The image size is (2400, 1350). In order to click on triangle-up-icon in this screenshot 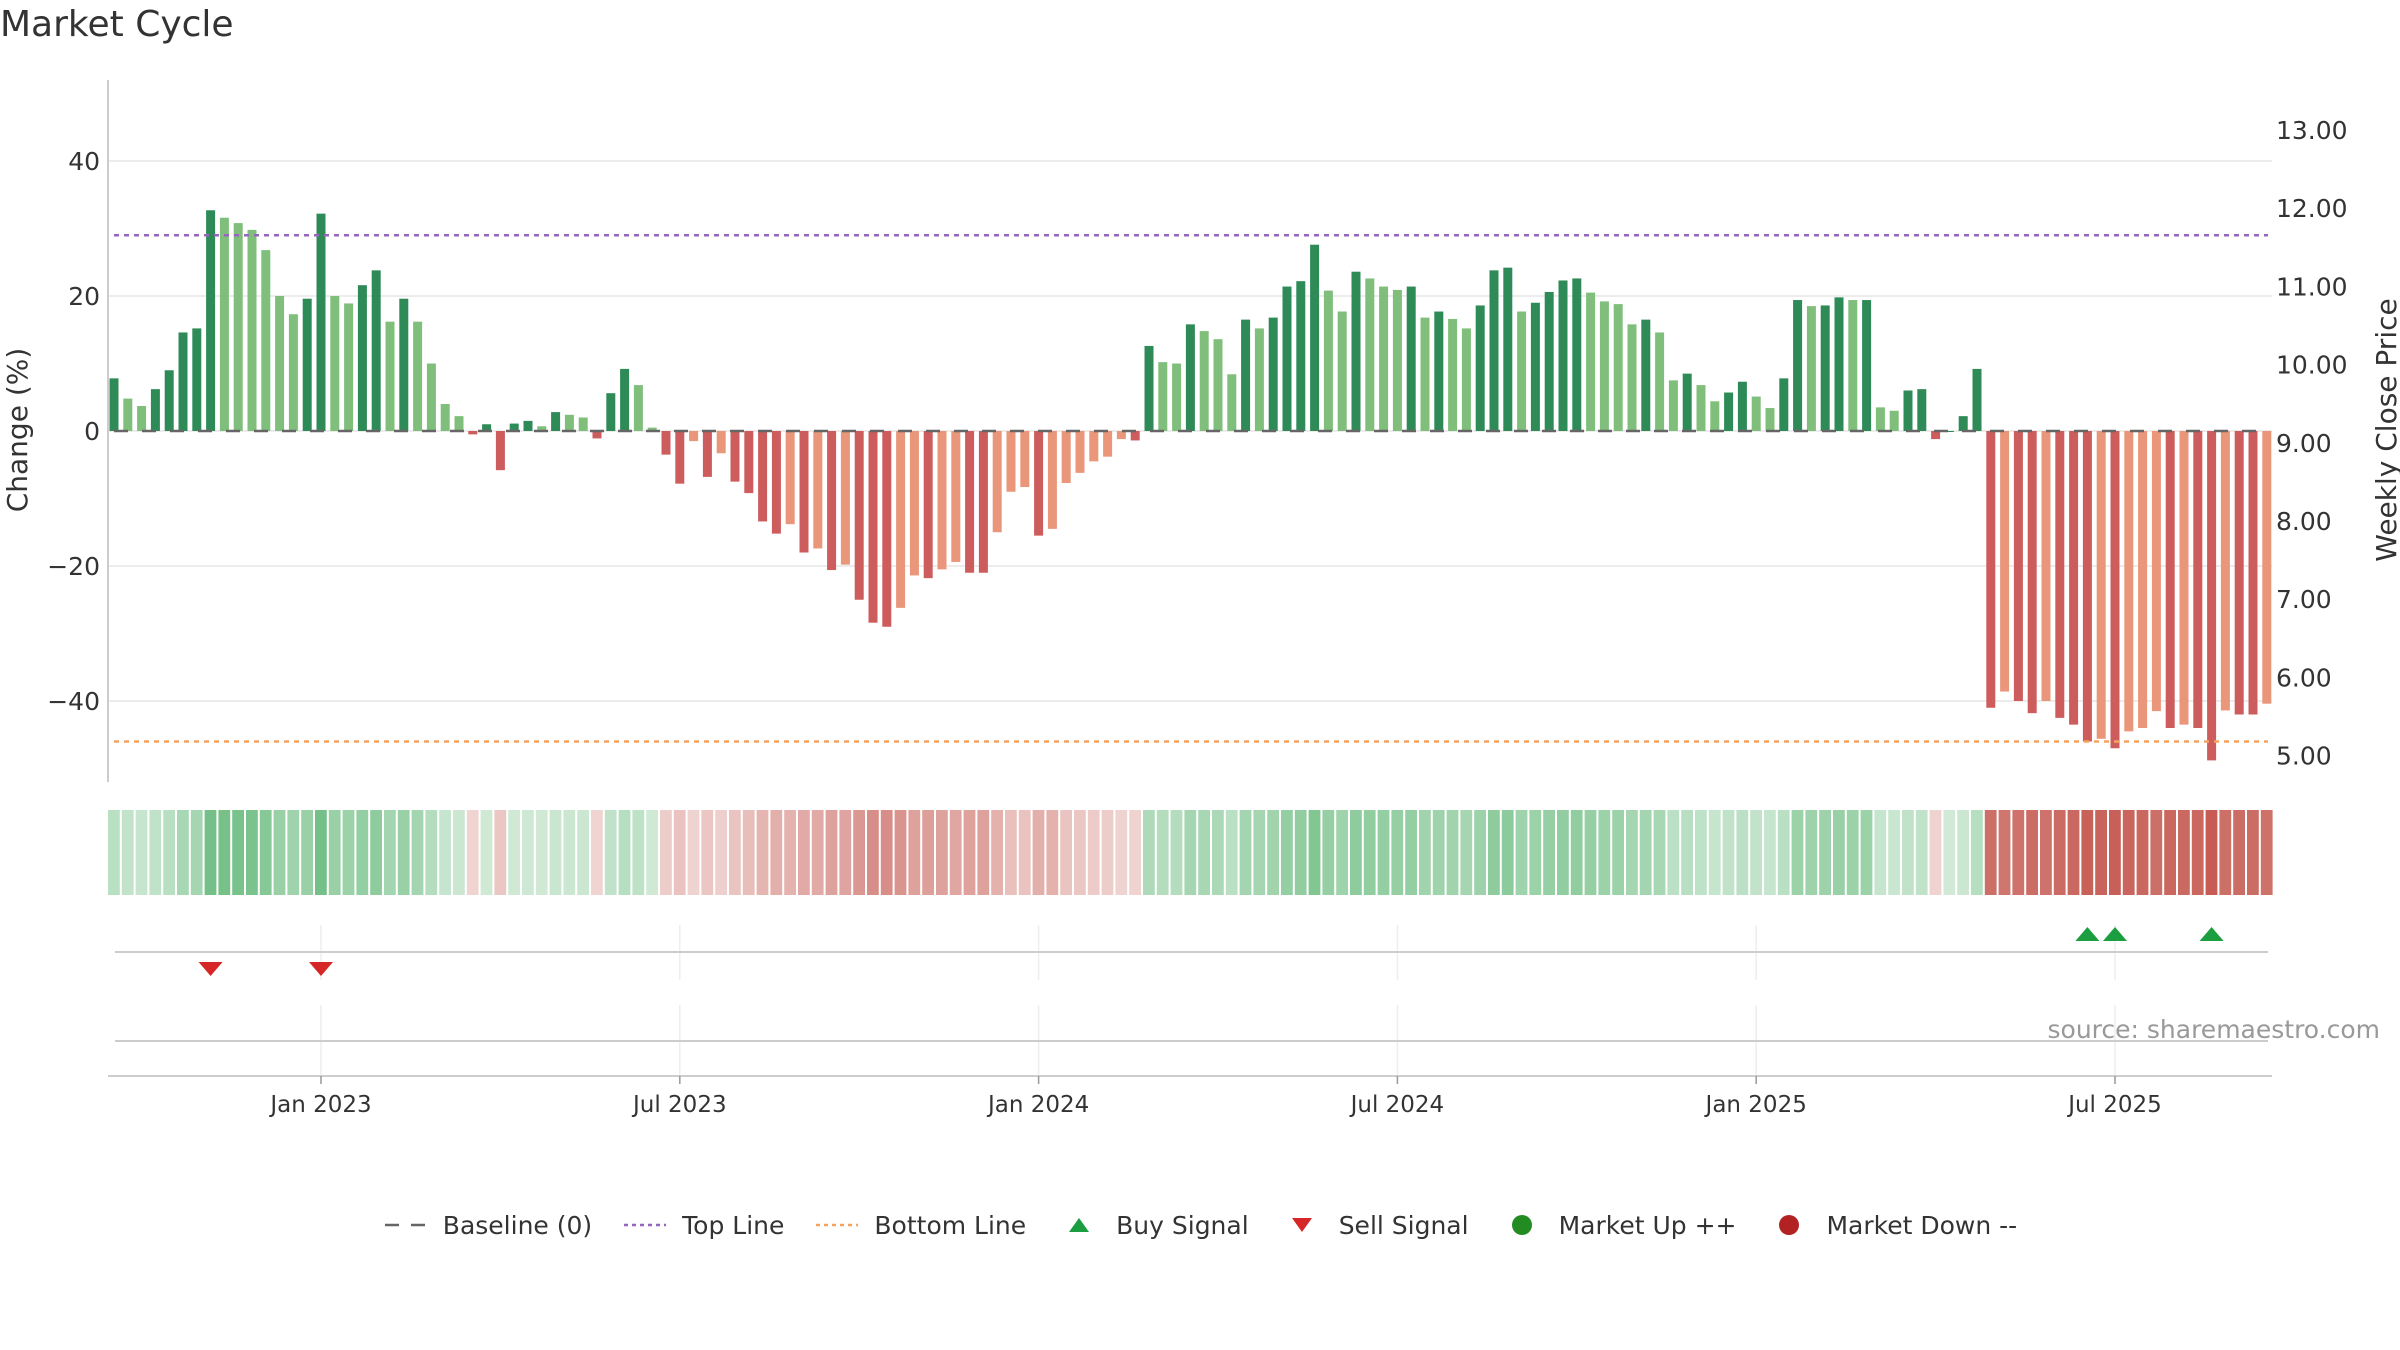, I will do `click(1079, 1225)`.